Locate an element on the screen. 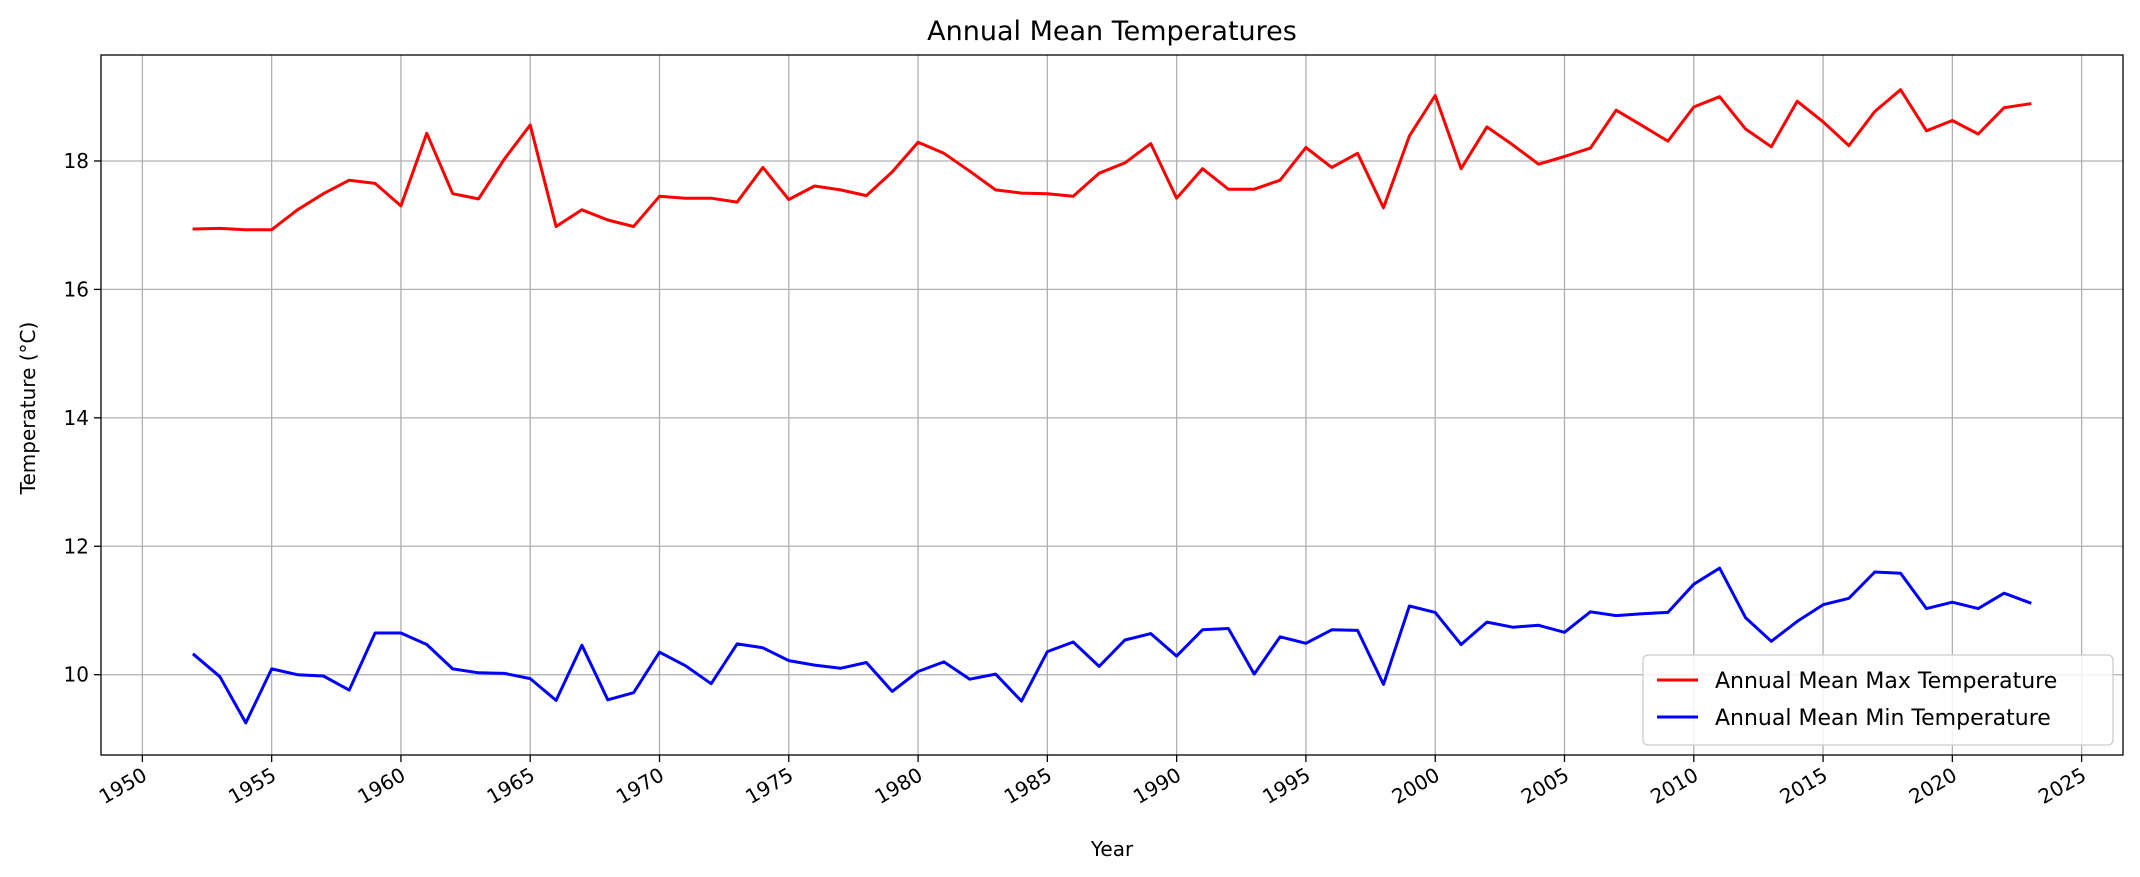 This screenshot has width=2140, height=877. legend-label: Annual Mean Min Temperature is located at coordinates (1883, 718).